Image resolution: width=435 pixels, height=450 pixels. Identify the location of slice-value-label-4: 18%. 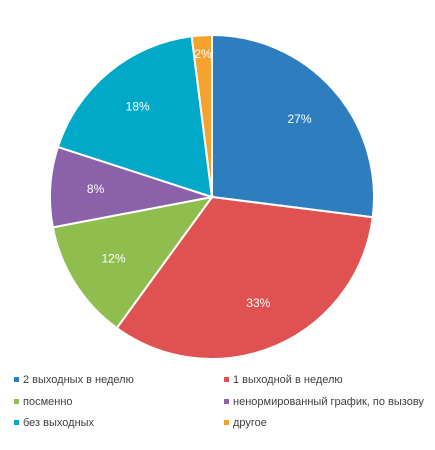
(138, 106).